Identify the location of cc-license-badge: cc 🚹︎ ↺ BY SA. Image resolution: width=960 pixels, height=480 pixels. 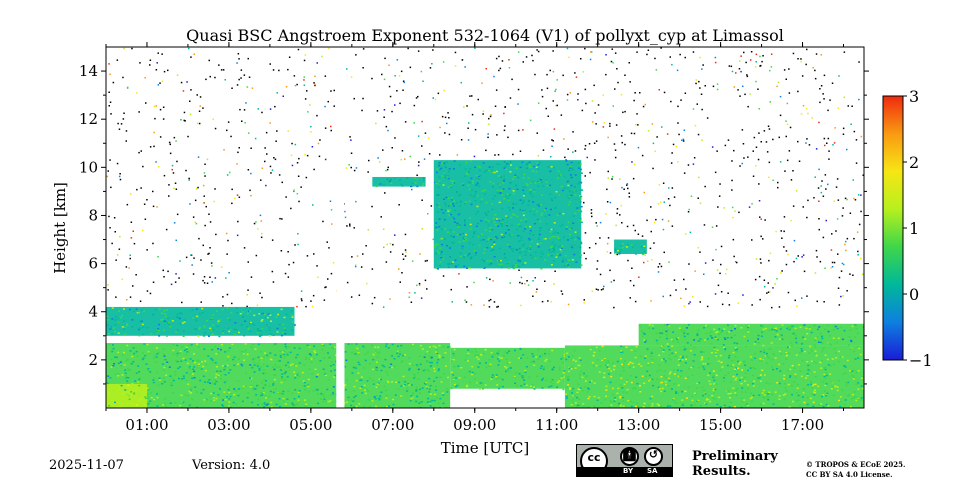
(624, 460).